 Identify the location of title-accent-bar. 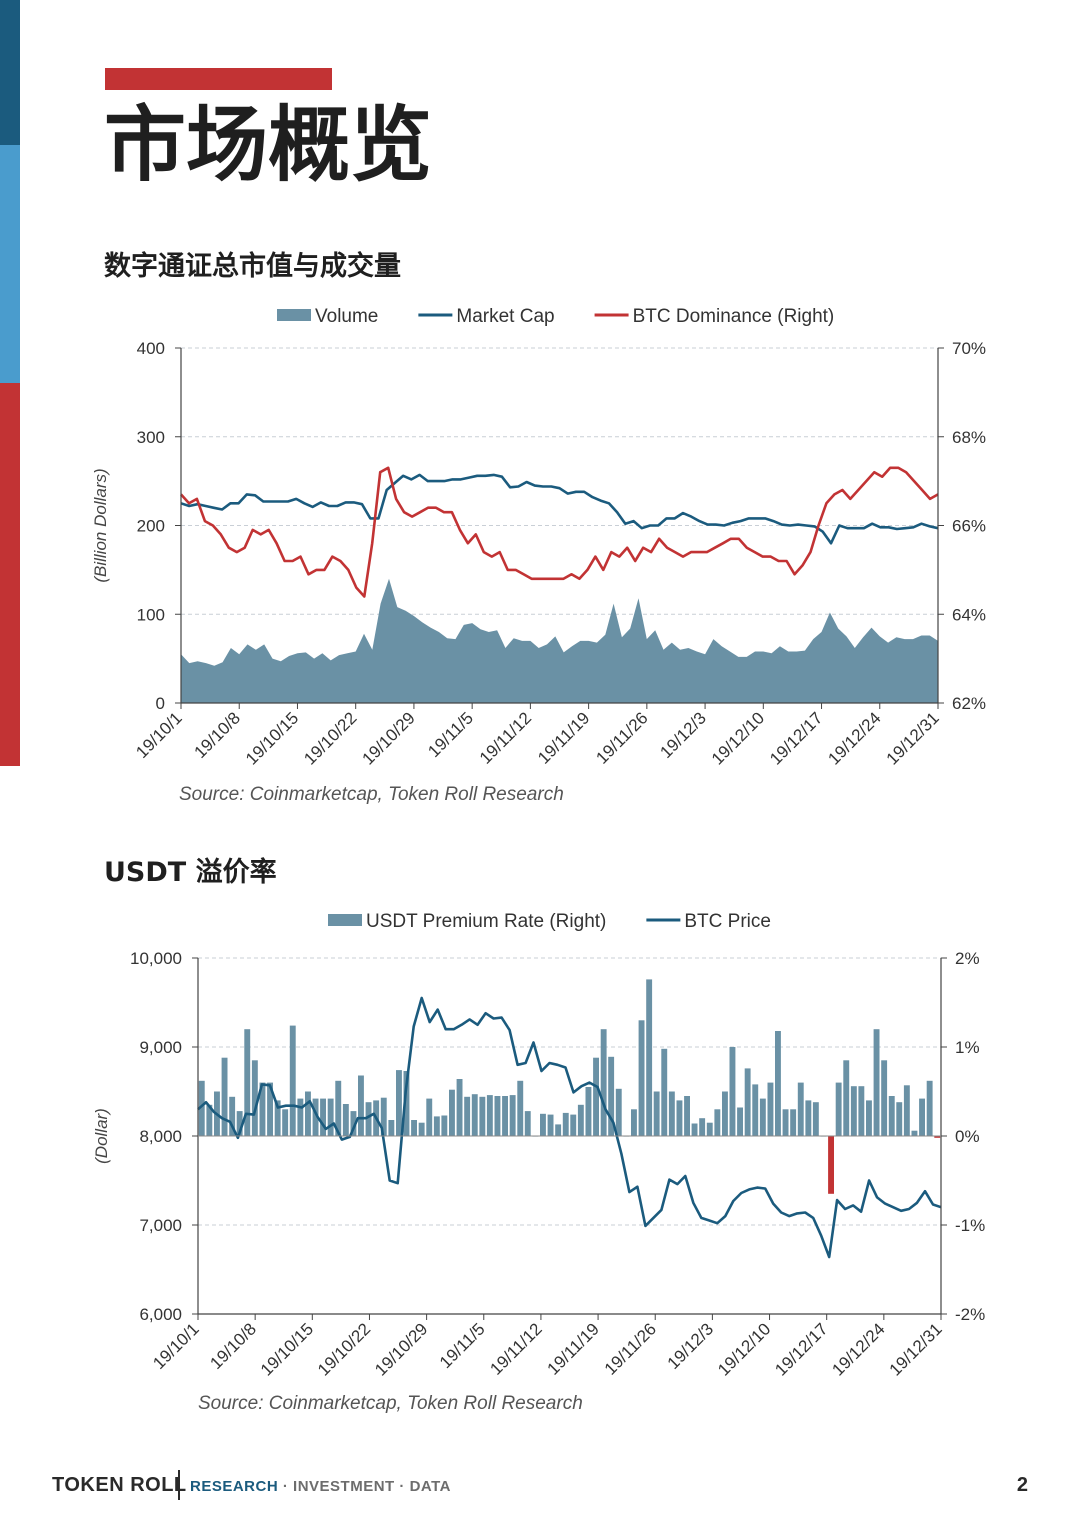
(218, 79).